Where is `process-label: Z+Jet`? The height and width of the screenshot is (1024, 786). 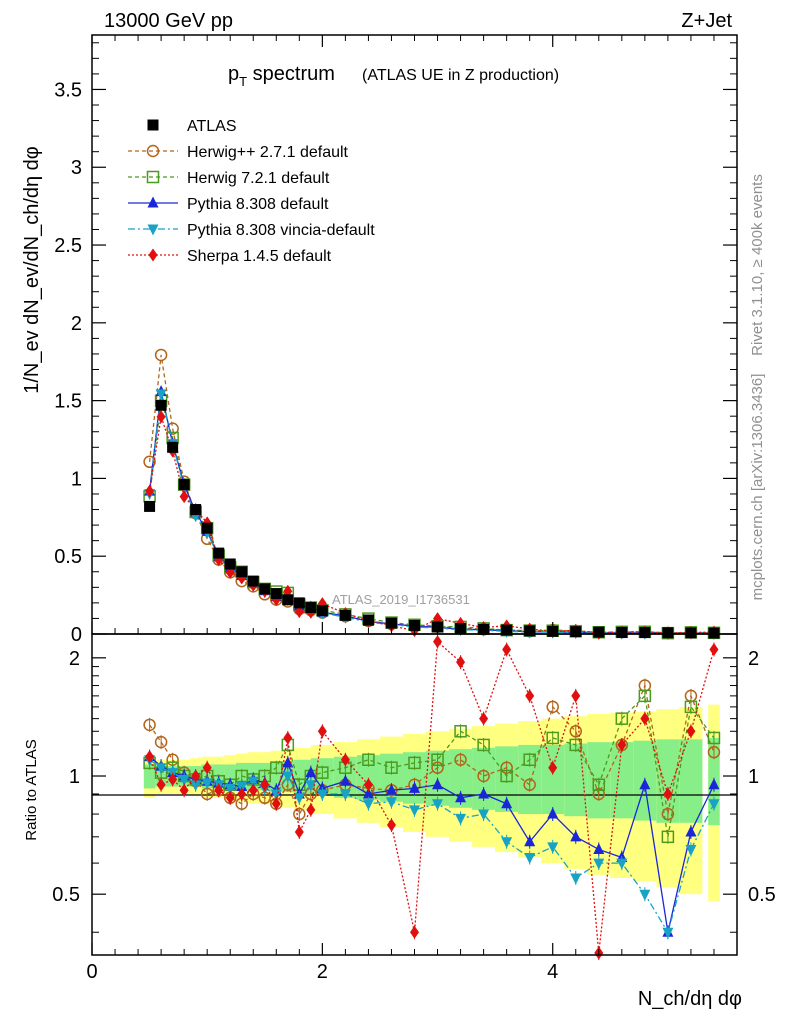 process-label: Z+Jet is located at coordinates (706, 21).